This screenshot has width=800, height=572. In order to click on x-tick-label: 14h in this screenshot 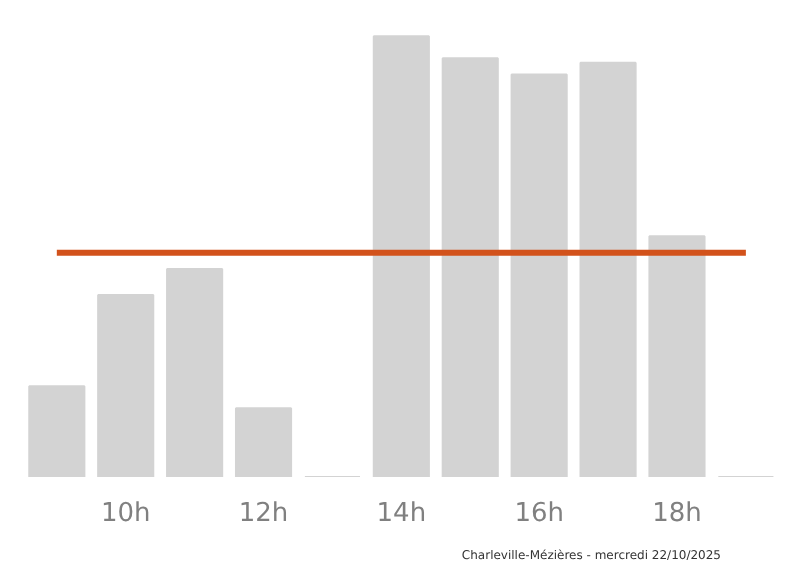, I will do `click(401, 514)`.